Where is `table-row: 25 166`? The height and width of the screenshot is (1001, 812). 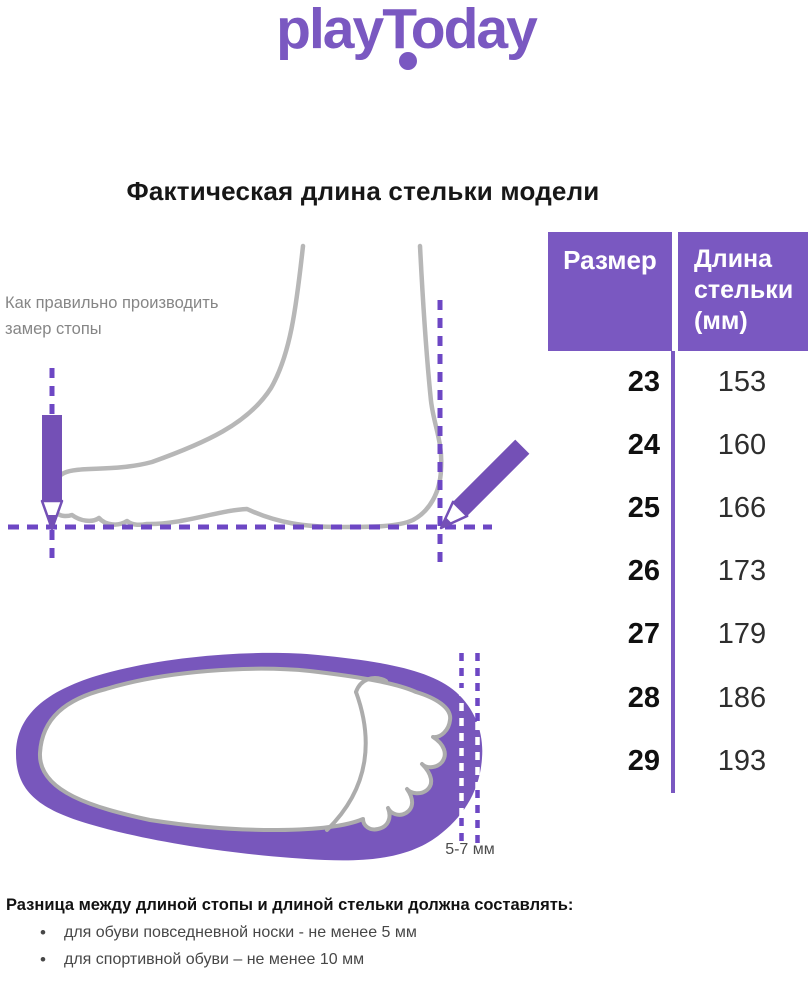 table-row: 25 166 is located at coordinates (679, 508).